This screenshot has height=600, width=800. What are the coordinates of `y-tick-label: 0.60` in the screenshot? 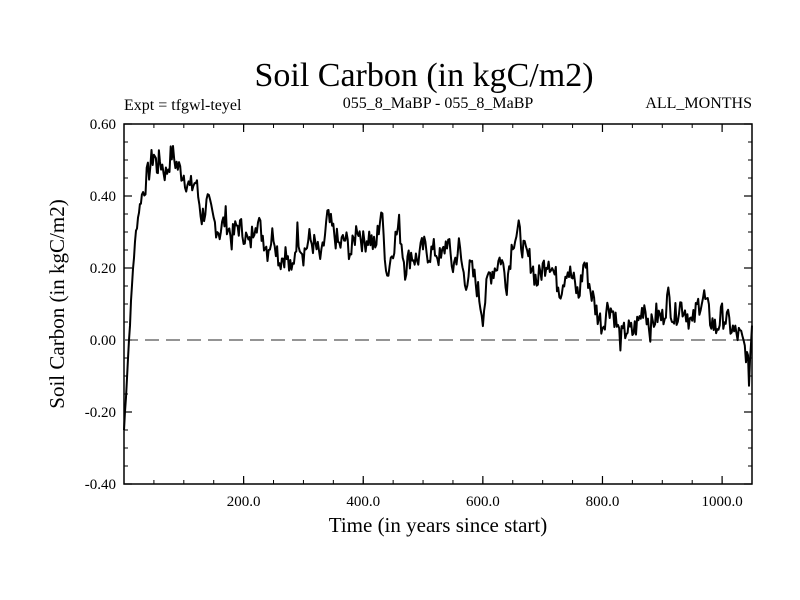 It's located at (103, 125).